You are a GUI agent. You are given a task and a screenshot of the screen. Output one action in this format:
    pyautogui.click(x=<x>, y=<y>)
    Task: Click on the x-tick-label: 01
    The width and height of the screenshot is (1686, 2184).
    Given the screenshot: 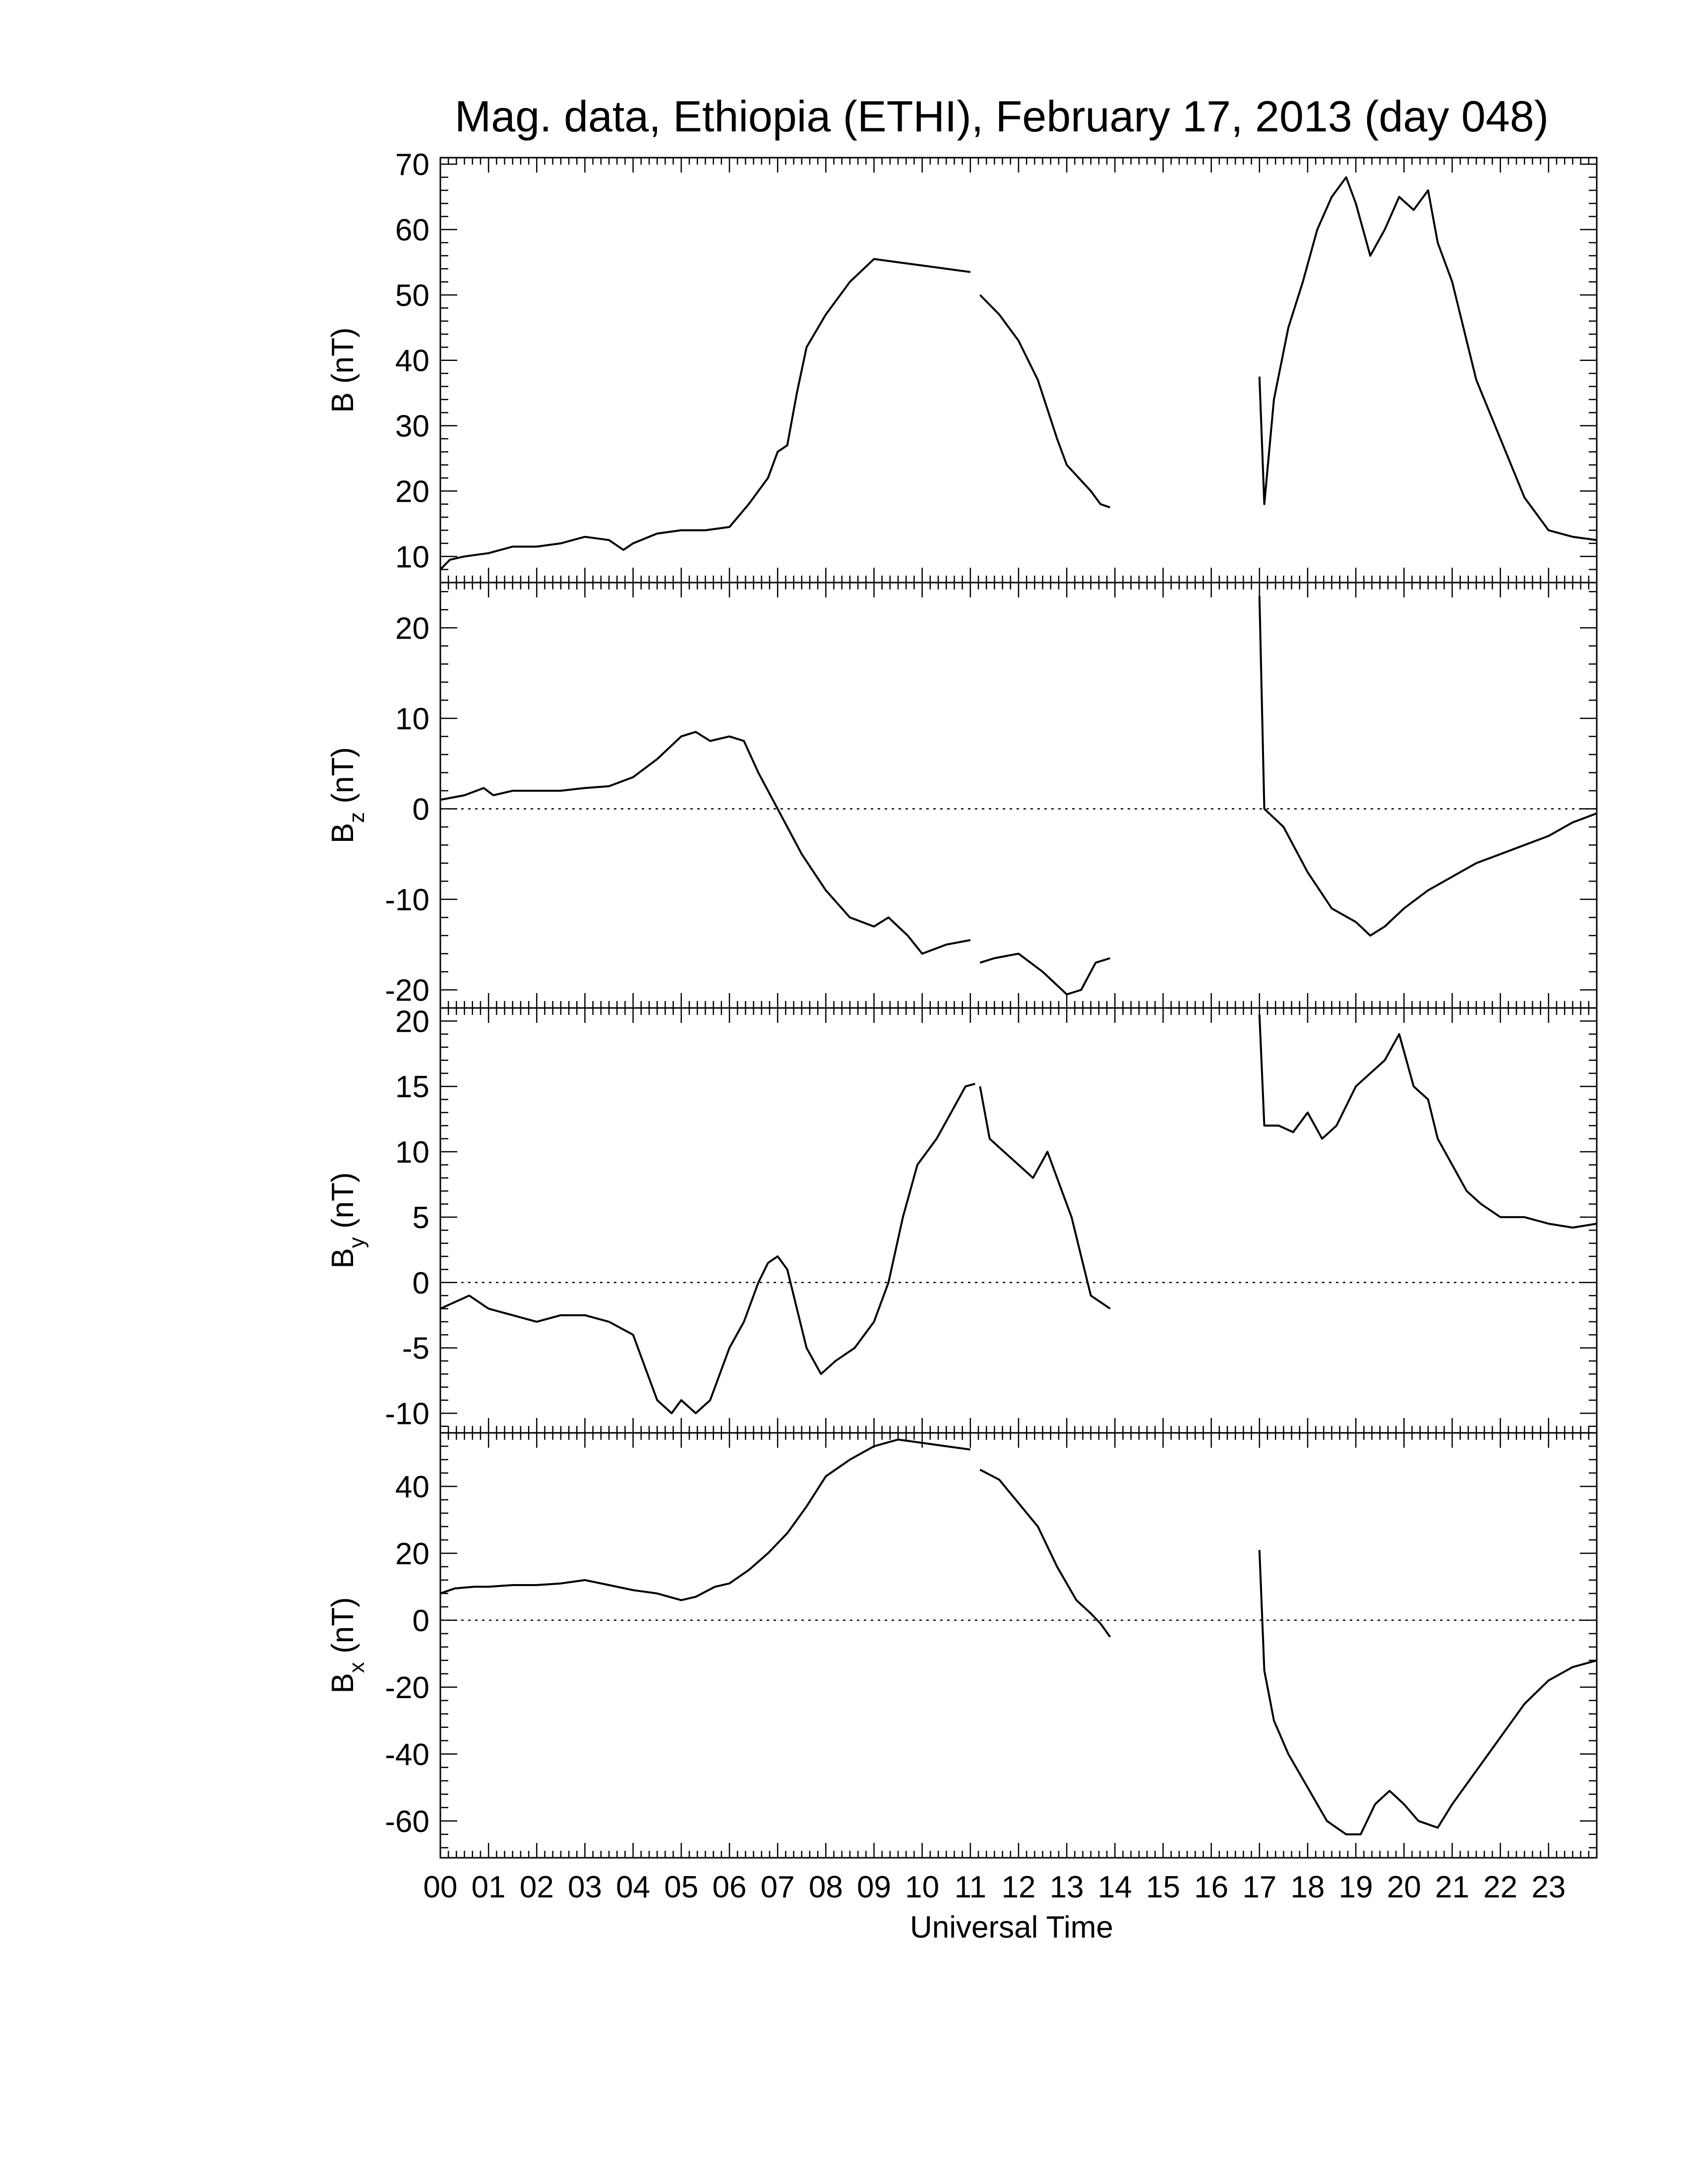 What is the action you would take?
    pyautogui.click(x=489, y=1887)
    